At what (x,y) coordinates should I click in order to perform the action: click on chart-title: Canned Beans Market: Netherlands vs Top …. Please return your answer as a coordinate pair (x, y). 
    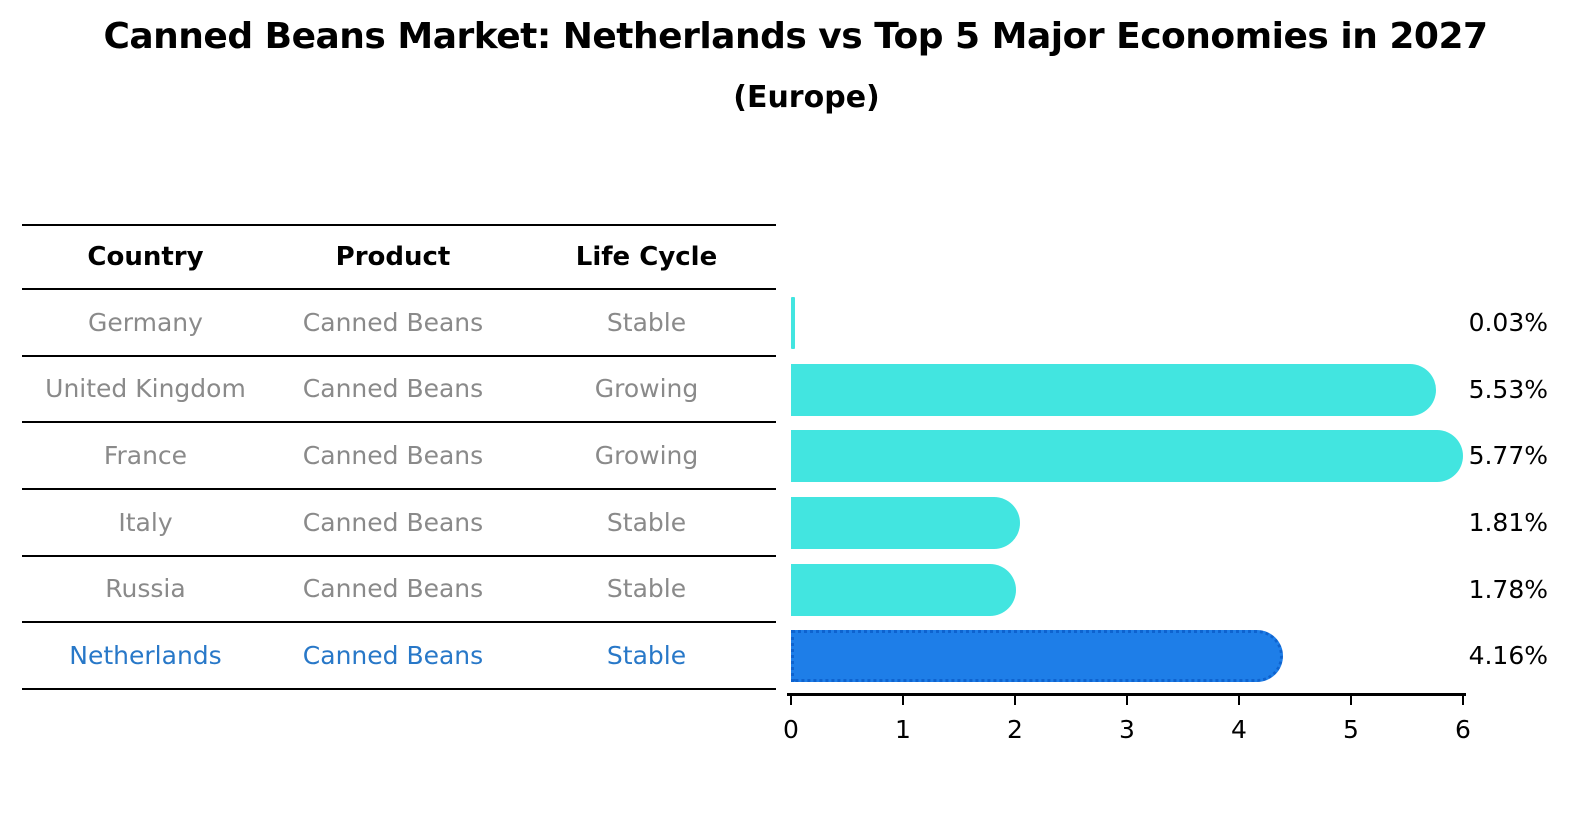
    Looking at the image, I should click on (795, 36).